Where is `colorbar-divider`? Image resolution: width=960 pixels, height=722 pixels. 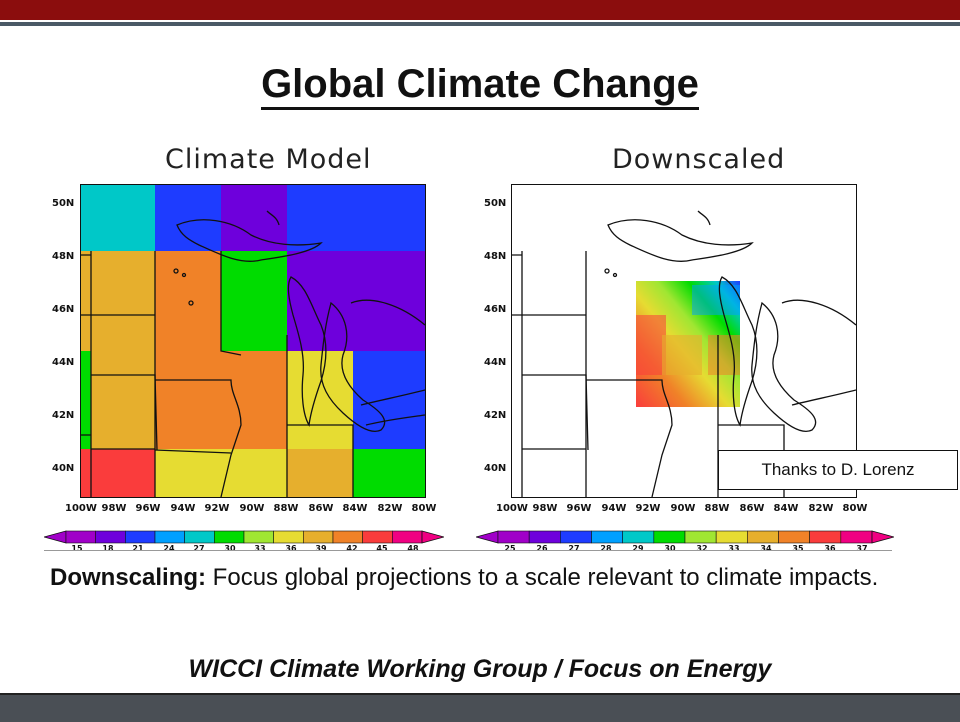
colorbar-divider is located at coordinates (468, 550).